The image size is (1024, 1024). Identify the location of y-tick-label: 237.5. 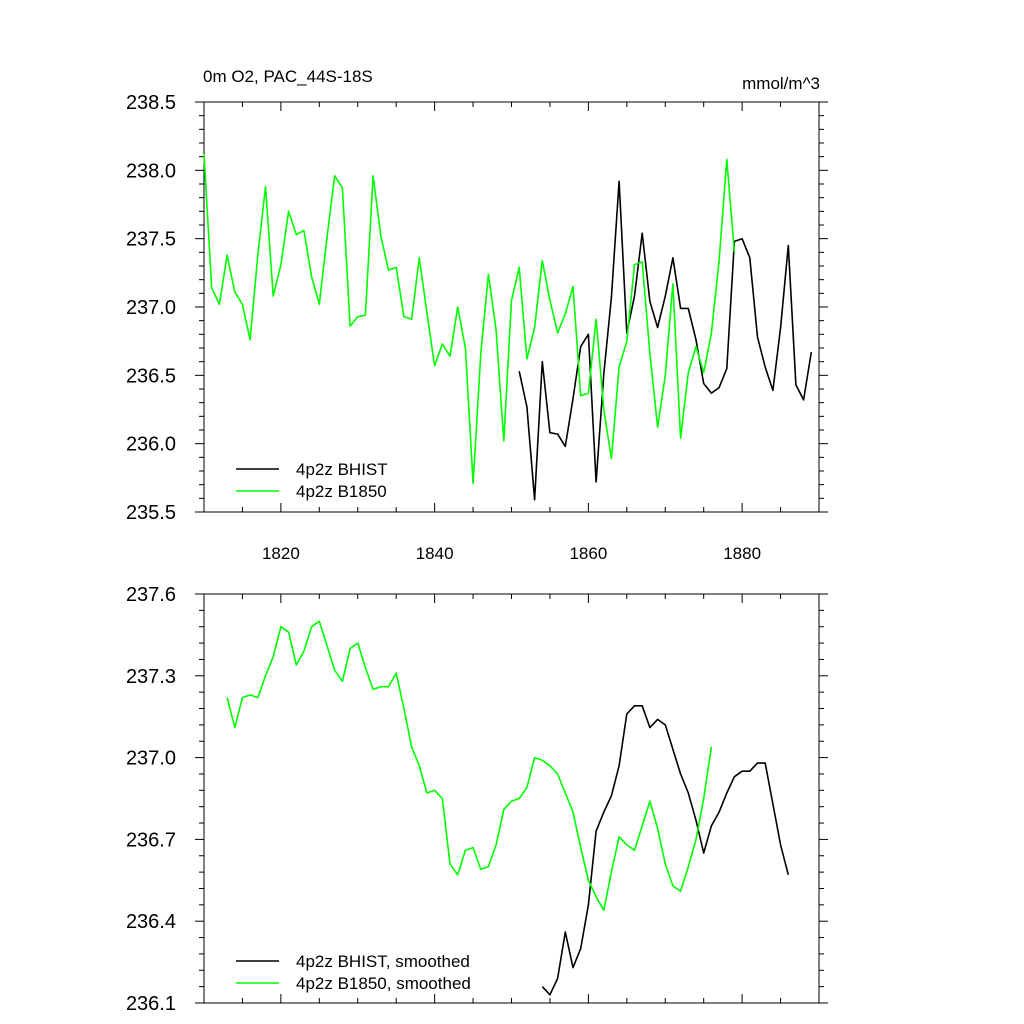
(151, 240).